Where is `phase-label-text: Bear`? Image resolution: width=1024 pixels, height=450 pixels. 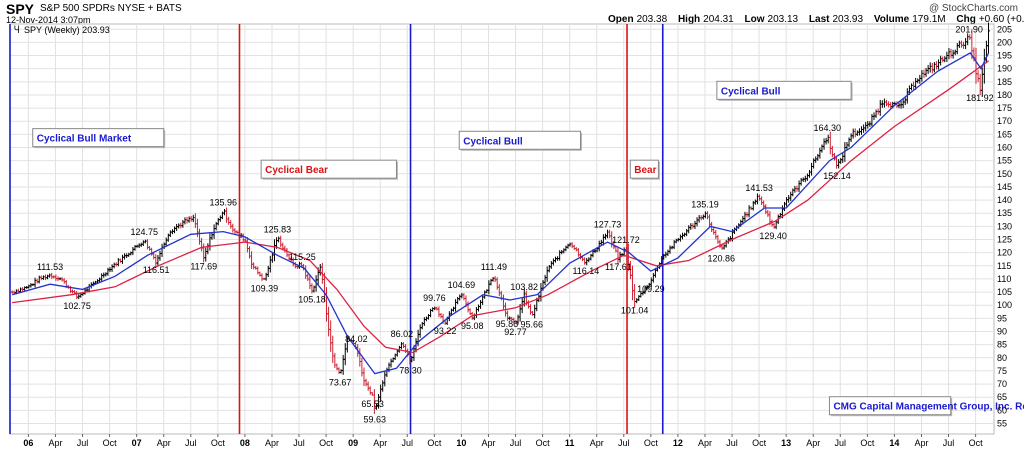
phase-label-text: Bear is located at coordinates (645, 170).